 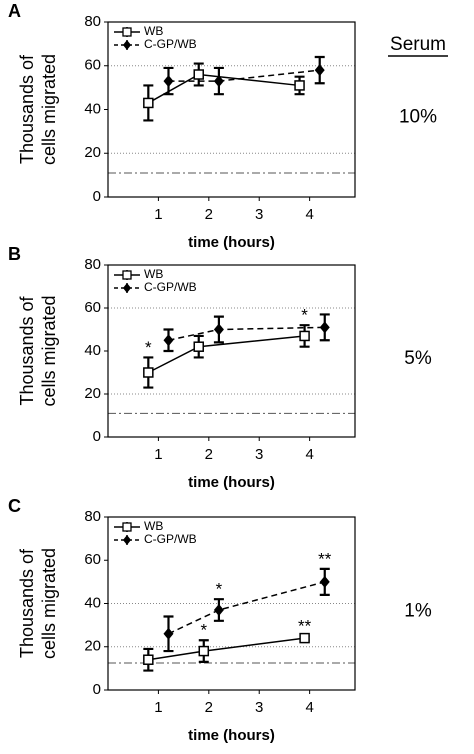 What do you see at coordinates (226, 649) in the screenshot?
I see `series-line` at bounding box center [226, 649].